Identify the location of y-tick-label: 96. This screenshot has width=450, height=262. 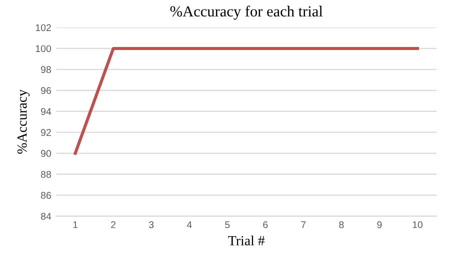
(46, 90).